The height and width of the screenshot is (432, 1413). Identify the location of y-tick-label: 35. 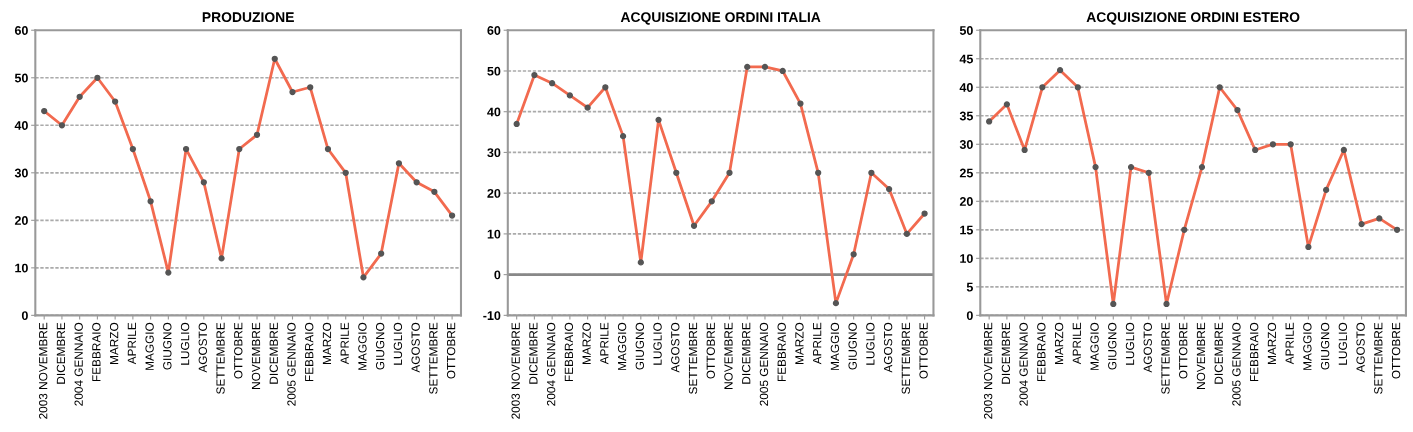
(966, 116).